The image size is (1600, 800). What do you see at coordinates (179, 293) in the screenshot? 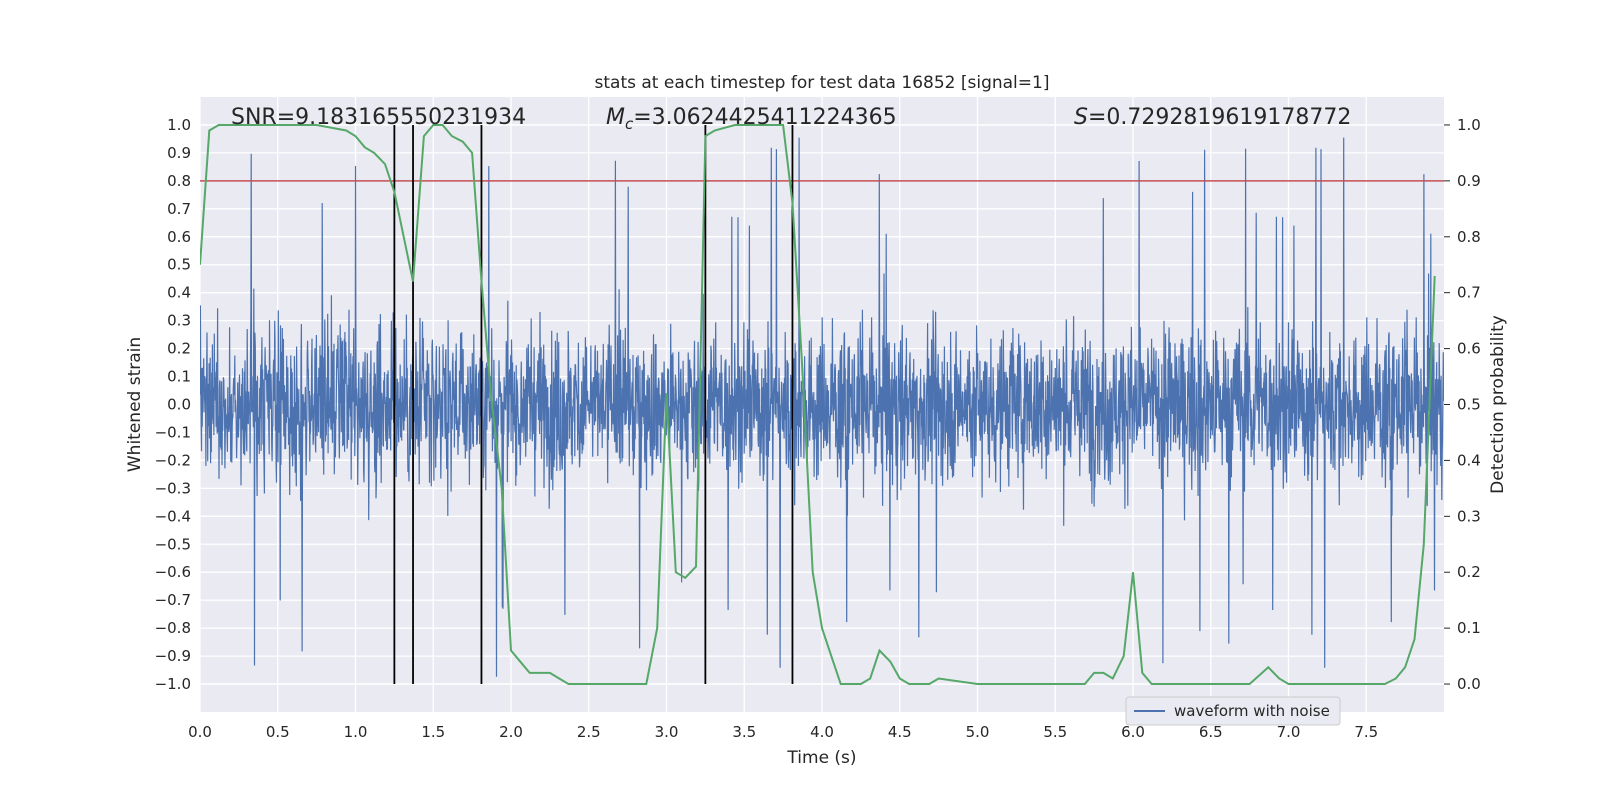
I see `y-left-tick-label: 0.4` at bounding box center [179, 293].